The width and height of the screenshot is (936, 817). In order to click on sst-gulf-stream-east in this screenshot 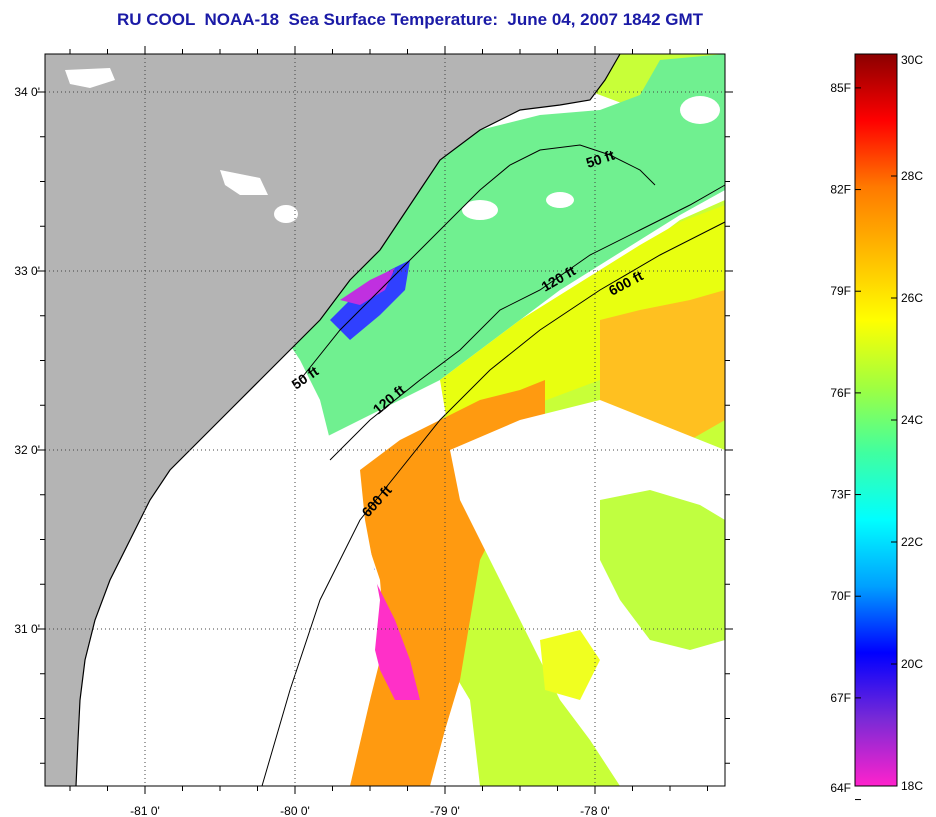, I will do `click(662, 370)`.